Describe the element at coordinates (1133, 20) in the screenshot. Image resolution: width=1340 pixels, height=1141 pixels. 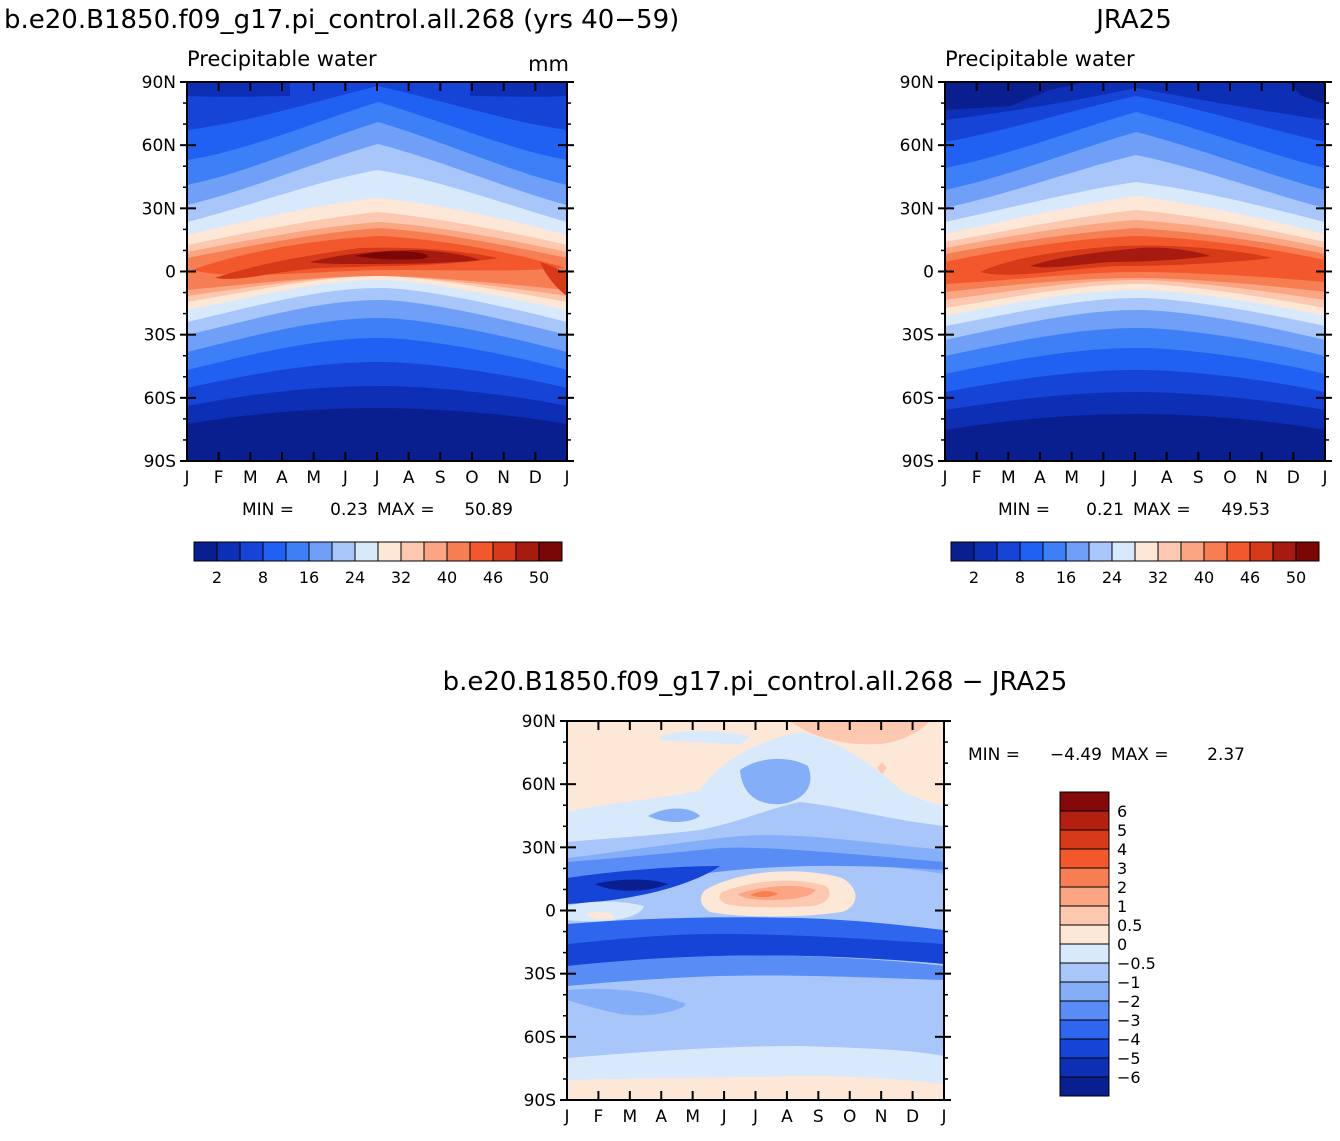
I see `panel-title: JRA25` at that location.